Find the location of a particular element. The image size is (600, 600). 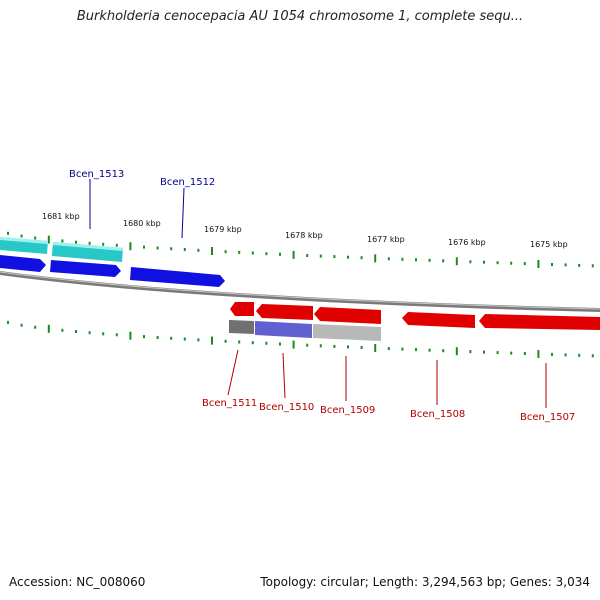

reverse-genes is located at coordinates (415, 316).